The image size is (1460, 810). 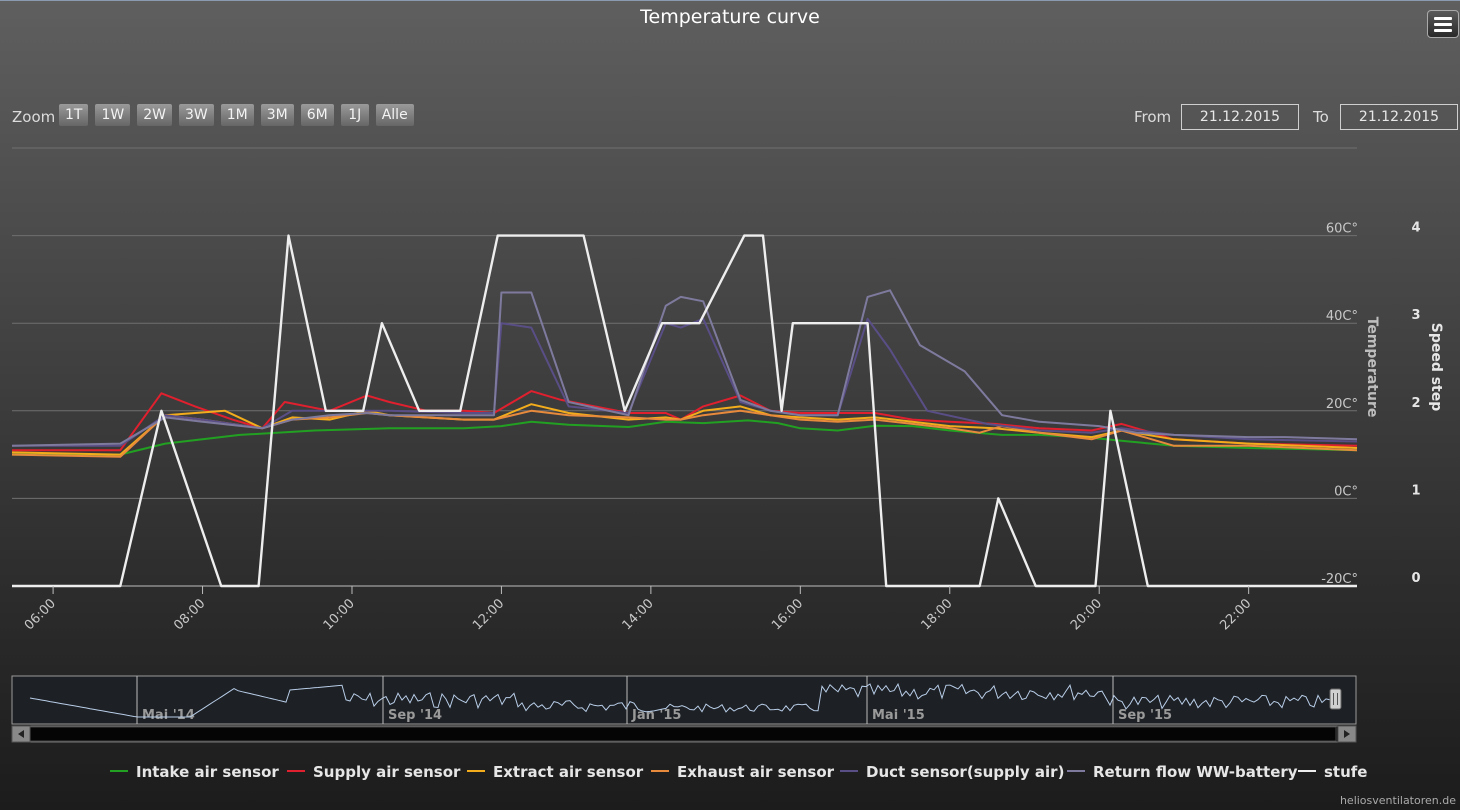 What do you see at coordinates (568, 772) in the screenshot?
I see `legend-item-label: Extract air sensor` at bounding box center [568, 772].